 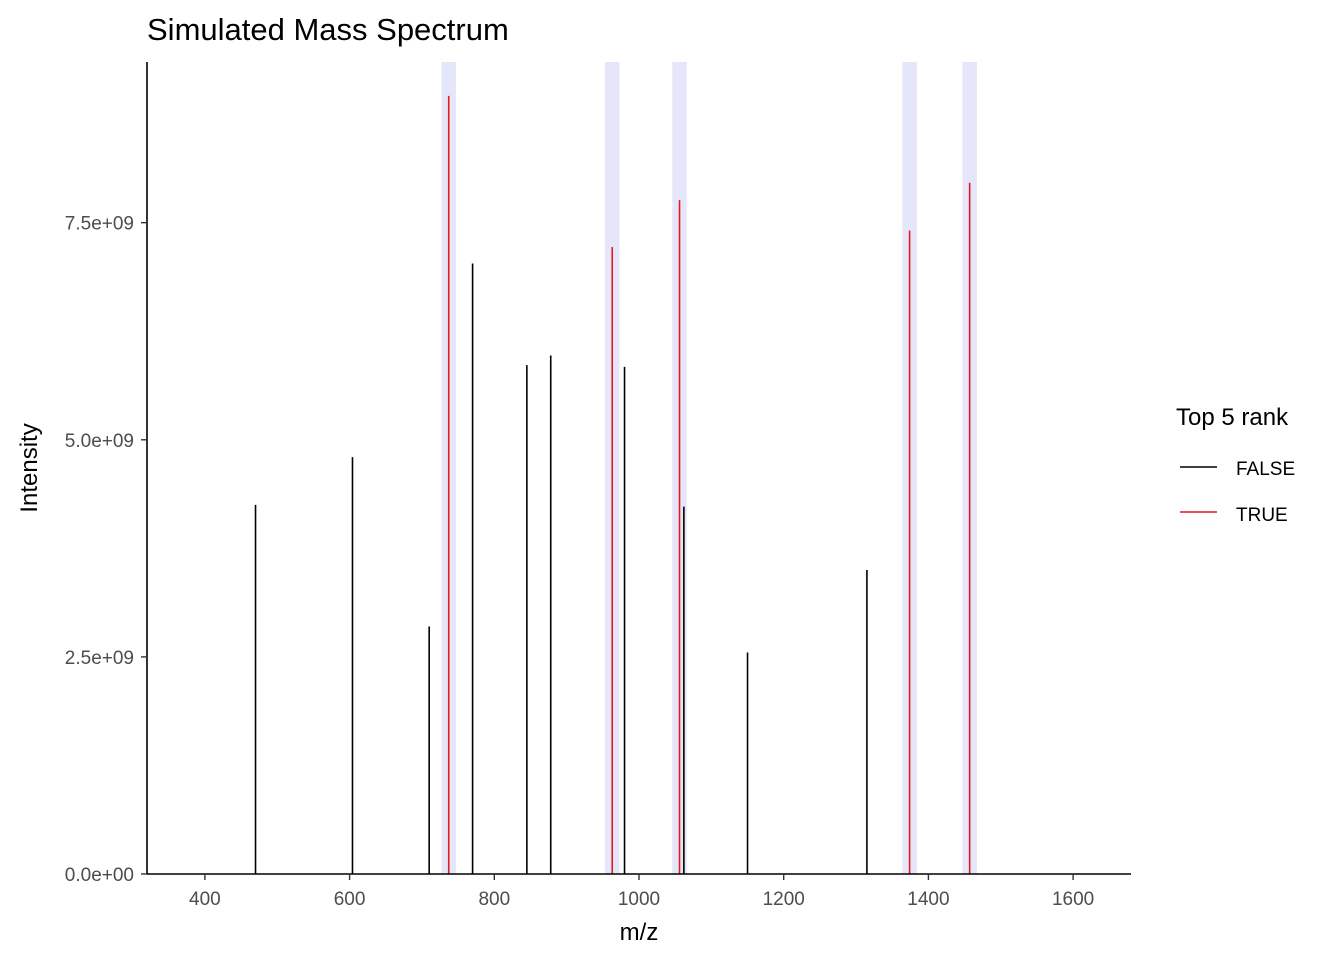 I want to click on legend-label-false: FALSE, so click(x=1265, y=469).